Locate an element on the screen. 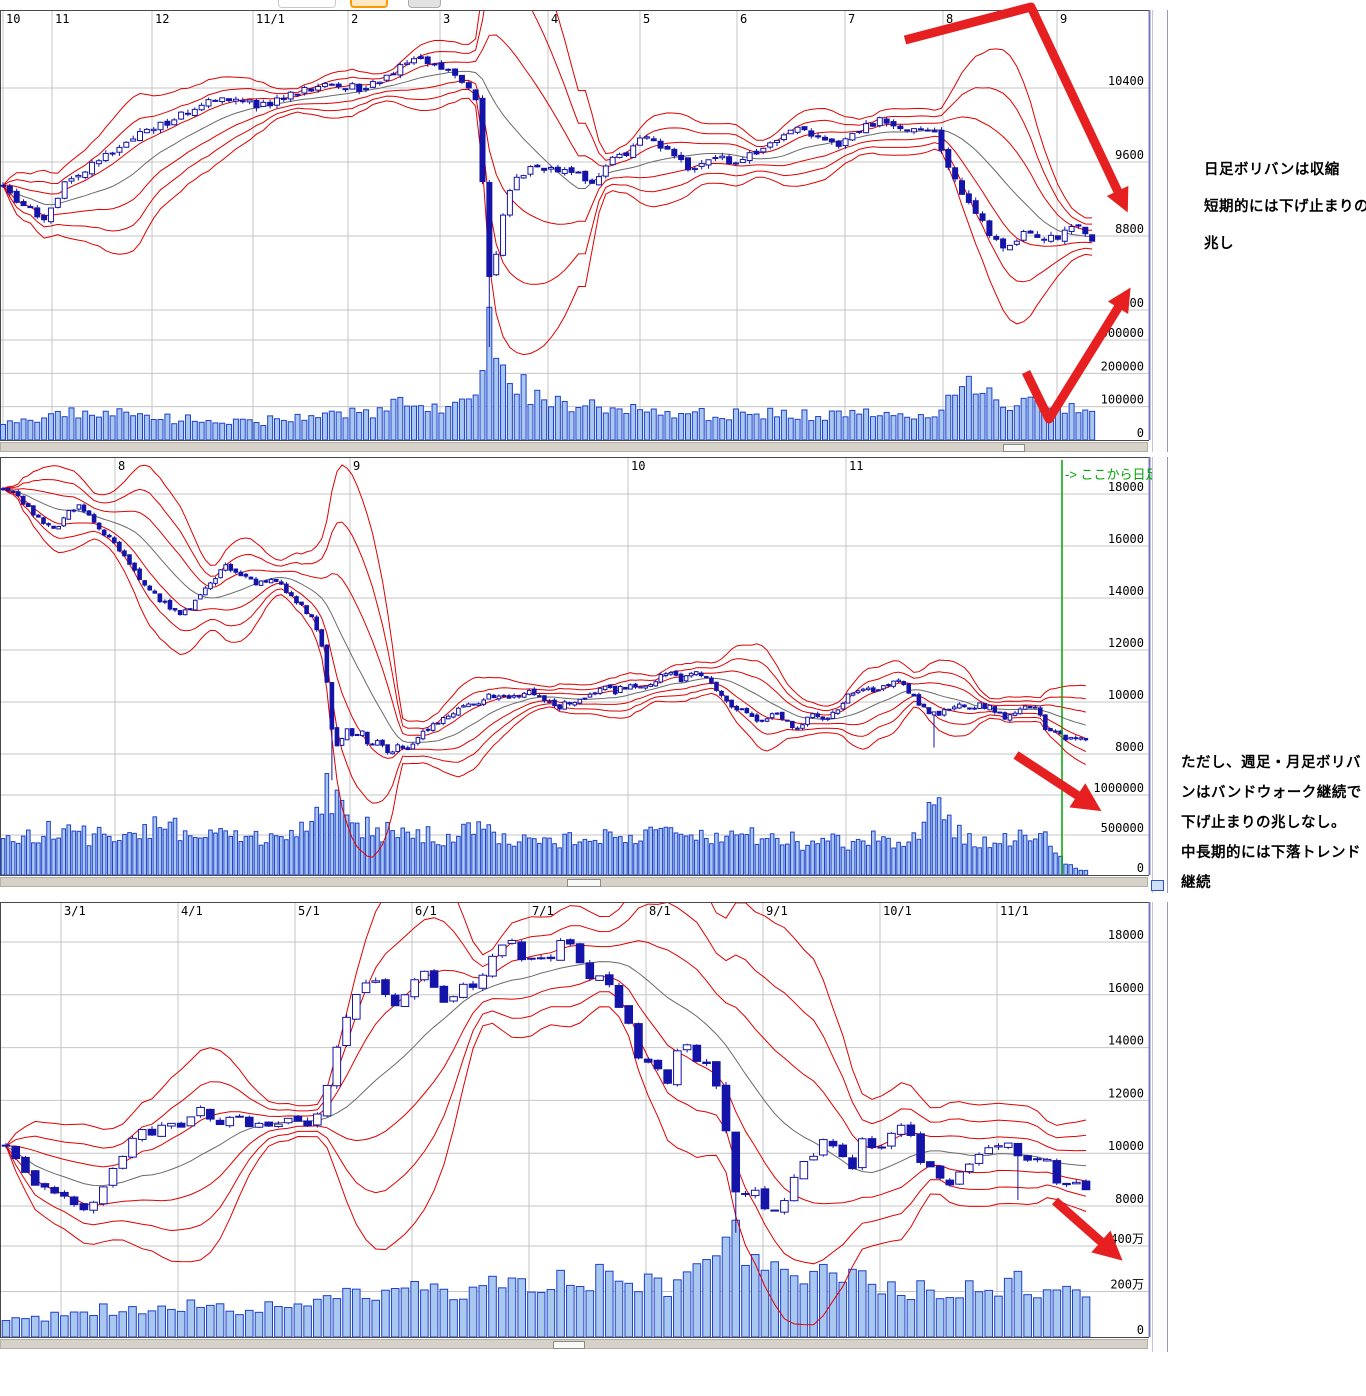 The width and height of the screenshot is (1366, 1396). note-line: ンはバンドウォーク継続で is located at coordinates (1271, 793).